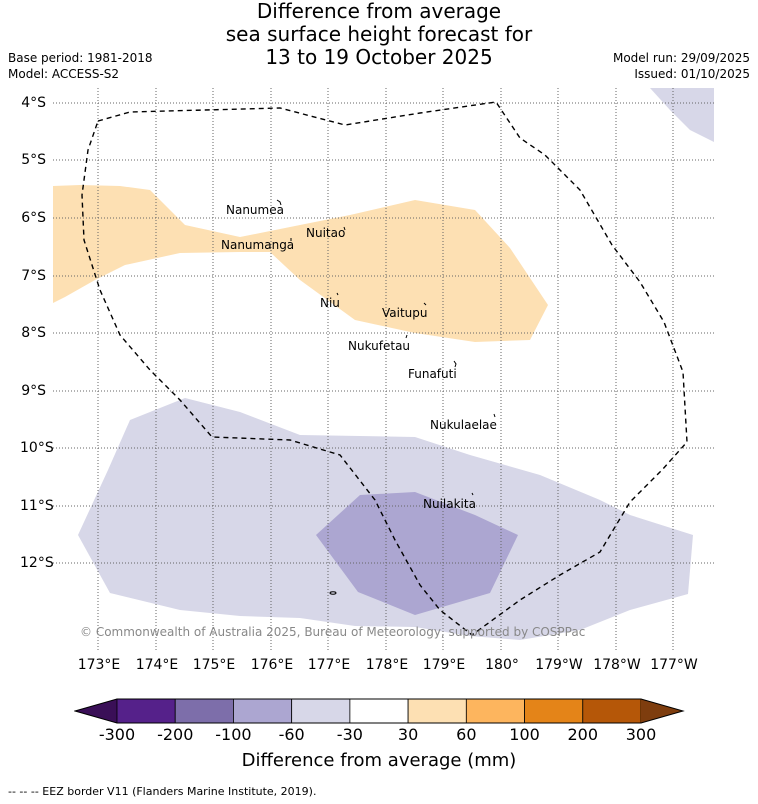  I want to click on colorbar-tick-label: 100, so click(524, 734).